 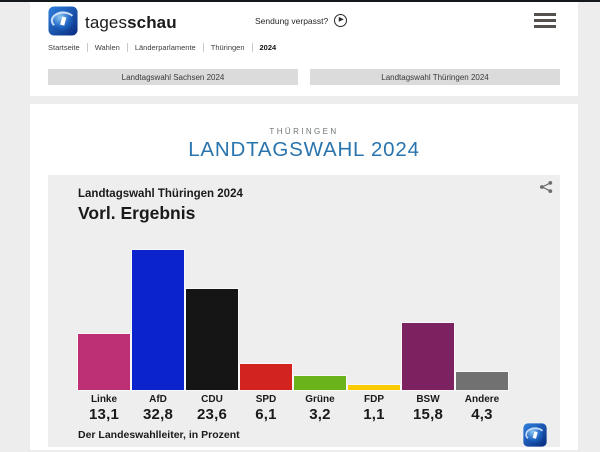 What do you see at coordinates (227, 47) in the screenshot?
I see `breadcrumb-thueringen: Thüringen` at bounding box center [227, 47].